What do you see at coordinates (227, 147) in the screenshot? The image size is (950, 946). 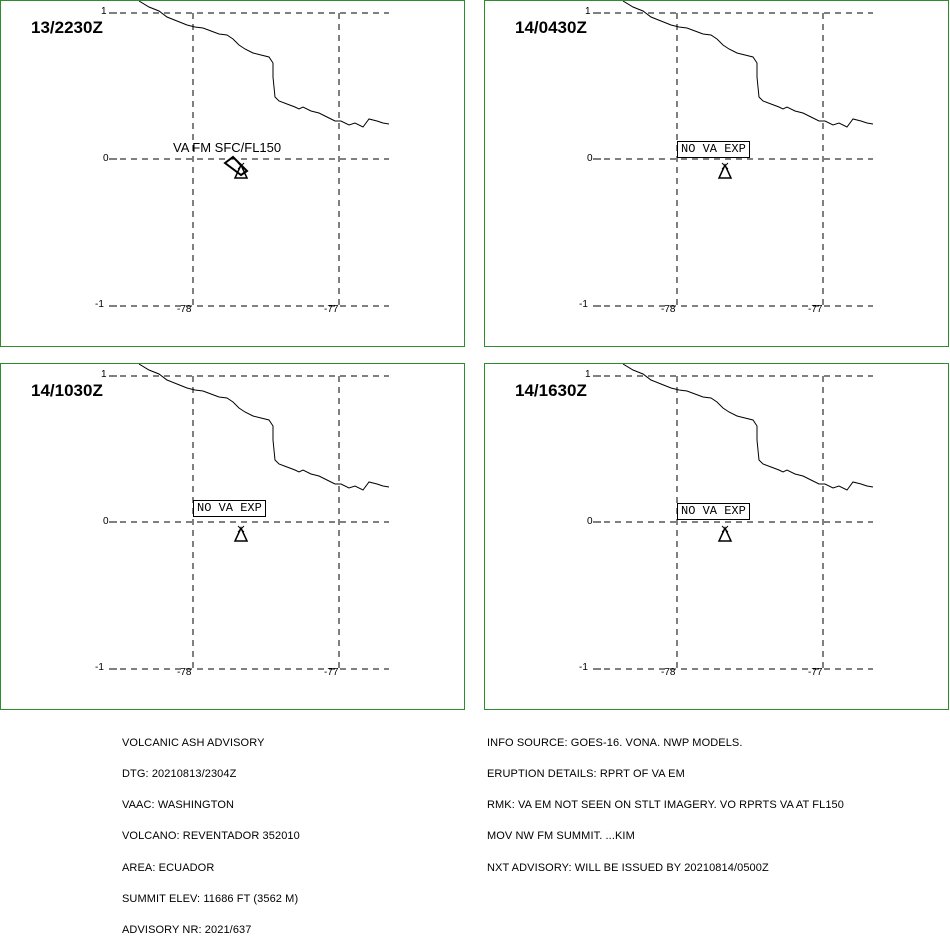 I see `ash-label: VA FM SFC/FL150` at bounding box center [227, 147].